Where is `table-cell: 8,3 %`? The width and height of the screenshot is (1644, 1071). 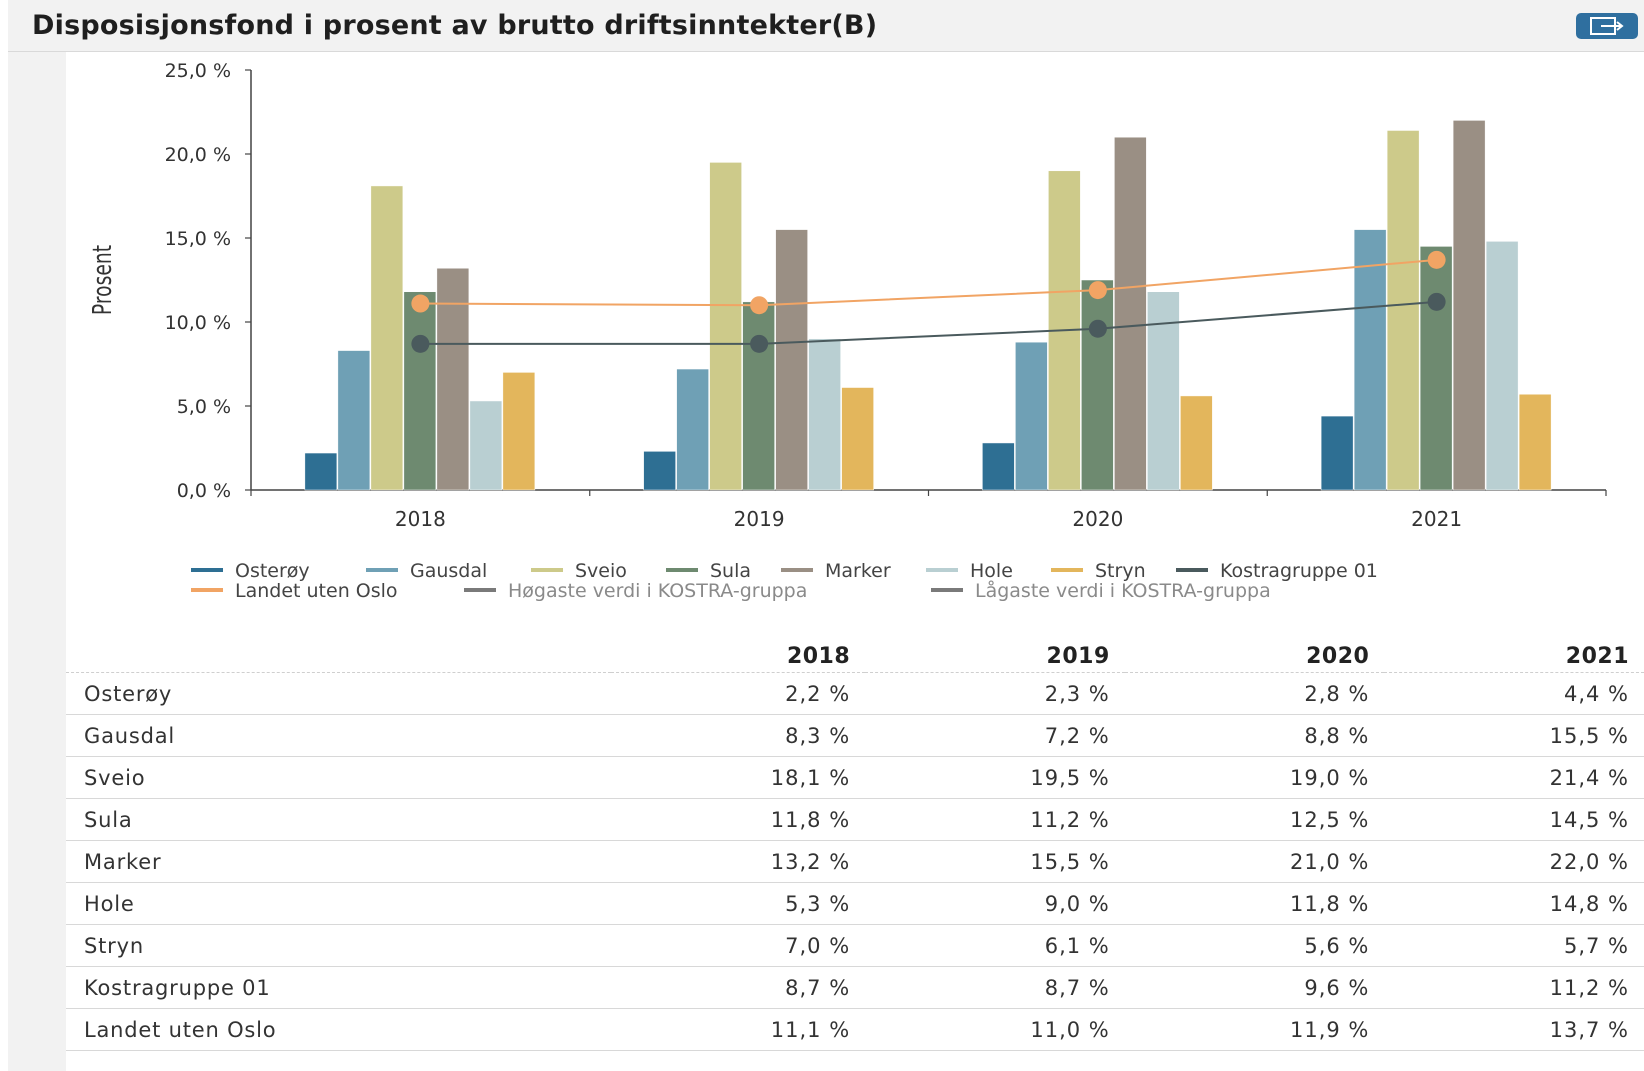
table-cell: 8,3 % is located at coordinates (738, 735).